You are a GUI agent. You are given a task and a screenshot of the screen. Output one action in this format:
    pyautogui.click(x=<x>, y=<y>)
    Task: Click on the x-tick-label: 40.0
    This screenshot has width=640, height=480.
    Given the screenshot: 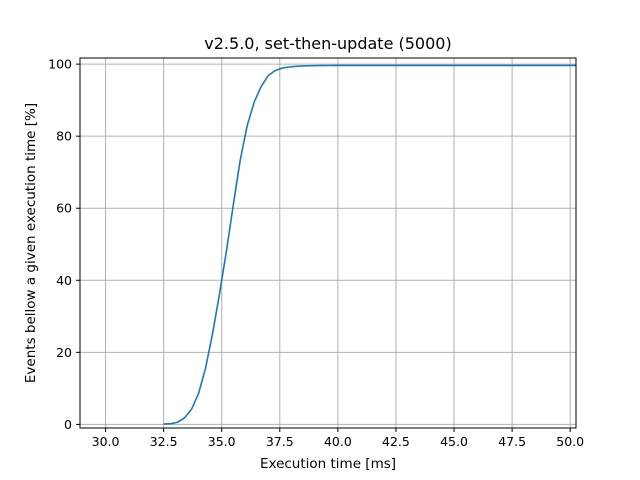 What is the action you would take?
    pyautogui.click(x=338, y=441)
    